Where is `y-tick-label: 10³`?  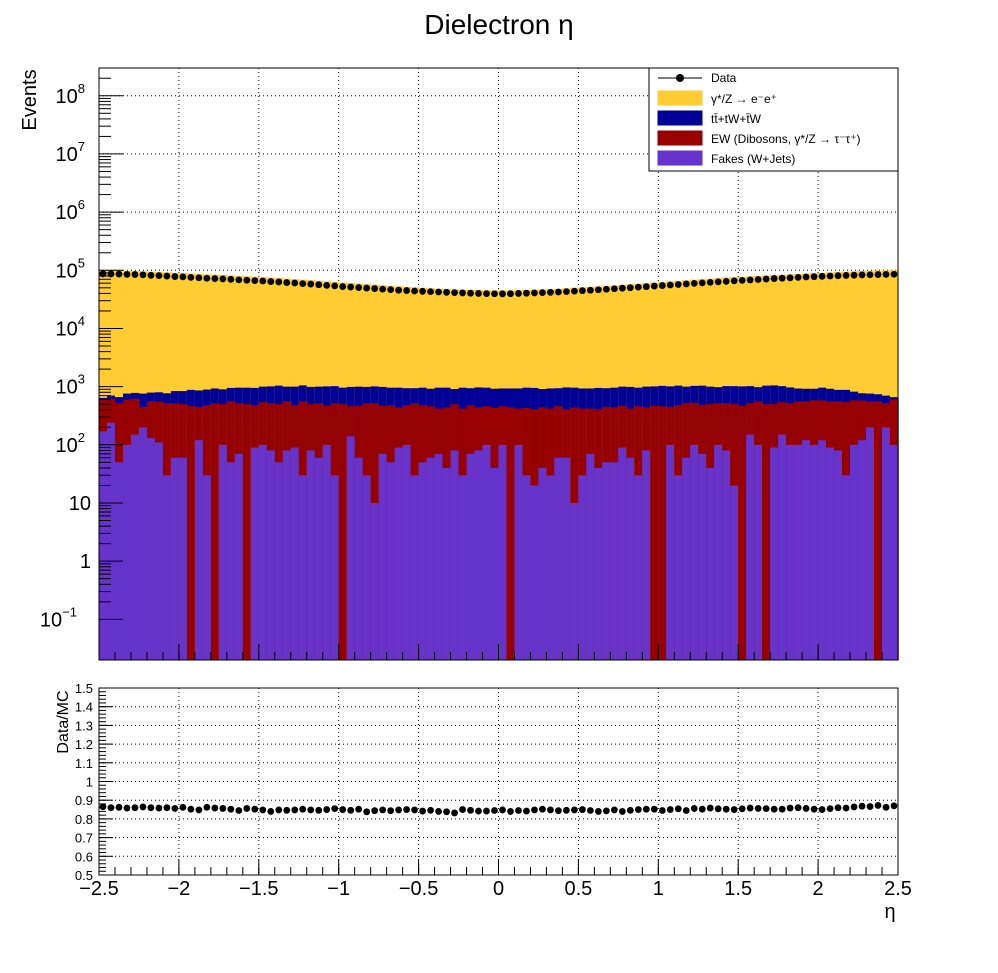 y-tick-label: 10³ is located at coordinates (70, 385).